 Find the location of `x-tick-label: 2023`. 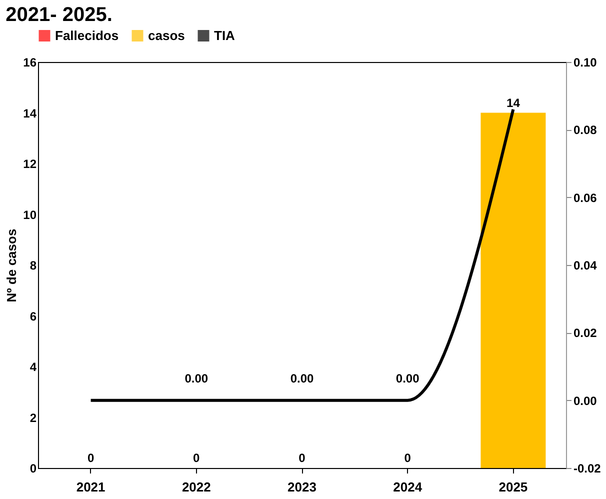

x-tick-label: 2023 is located at coordinates (302, 487).